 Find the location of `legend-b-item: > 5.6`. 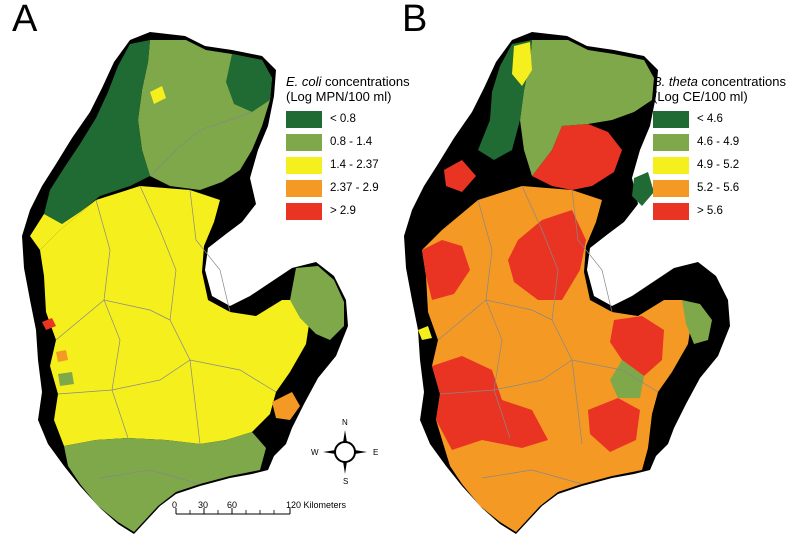

legend-b-item: > 5.6 is located at coordinates (688, 211).